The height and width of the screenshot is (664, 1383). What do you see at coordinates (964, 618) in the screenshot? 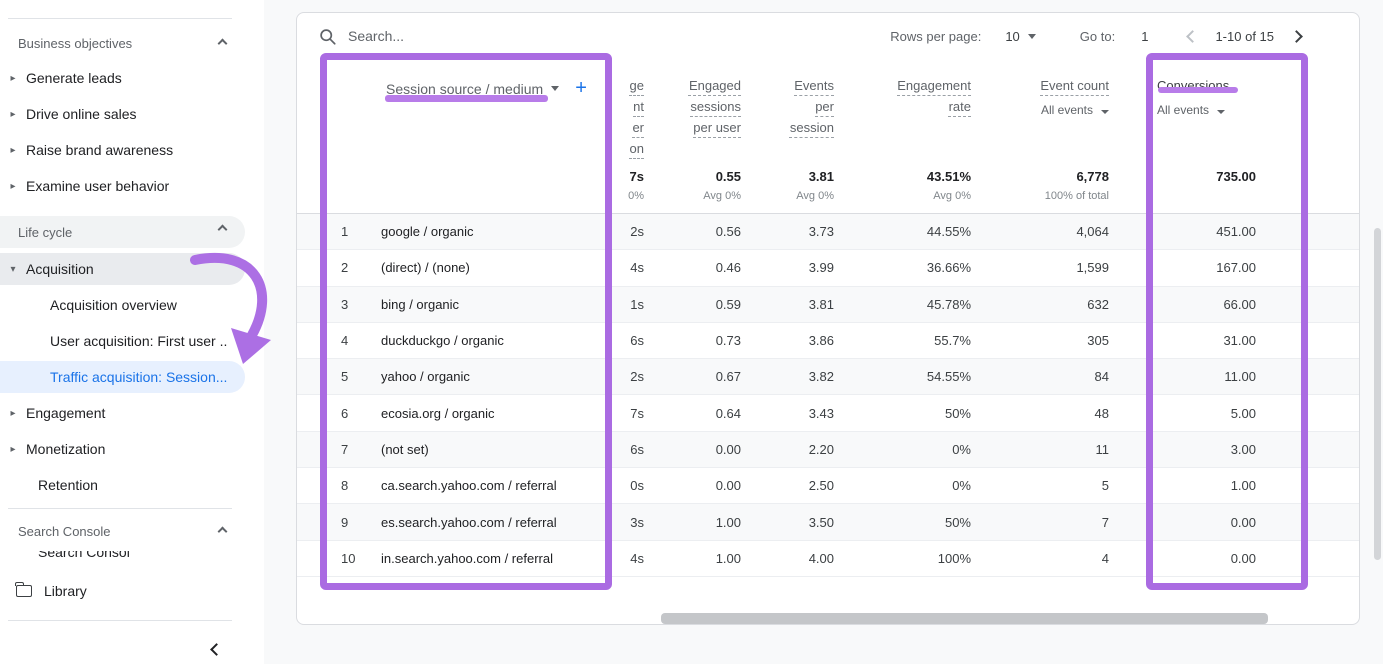
I see `horizontal-scrollbar` at bounding box center [964, 618].